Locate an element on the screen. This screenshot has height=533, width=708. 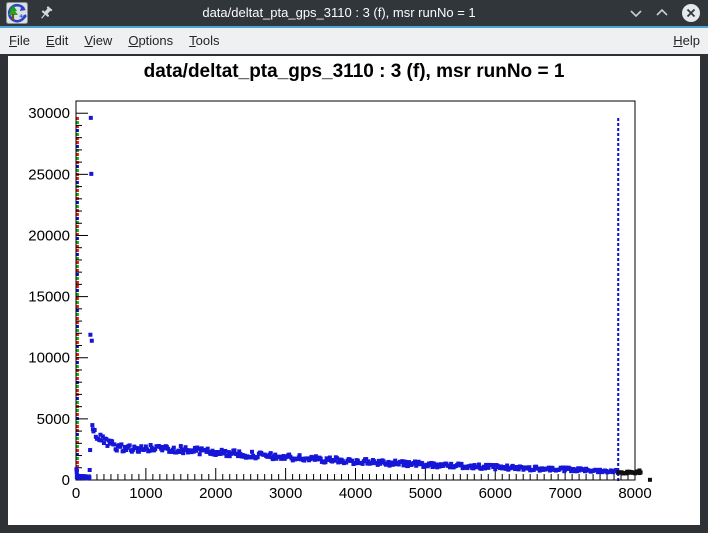
menu-item-view: View is located at coordinates (98, 40).